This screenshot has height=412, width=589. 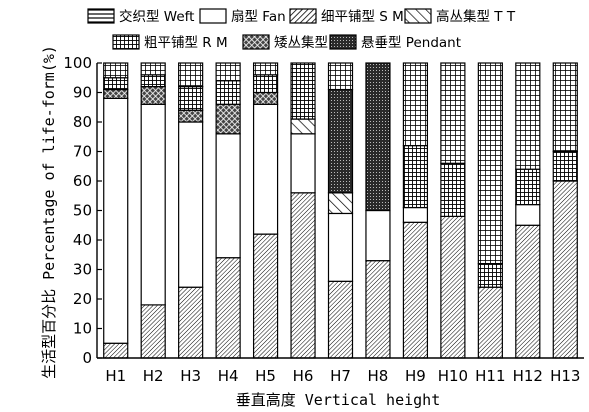 I want to click on x-tick-label: H10, so click(x=453, y=376).